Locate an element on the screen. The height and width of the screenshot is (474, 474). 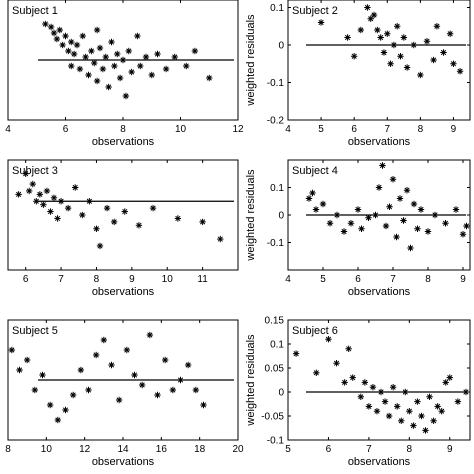
panel-title: Subject 3 is located at coordinates (35, 171).